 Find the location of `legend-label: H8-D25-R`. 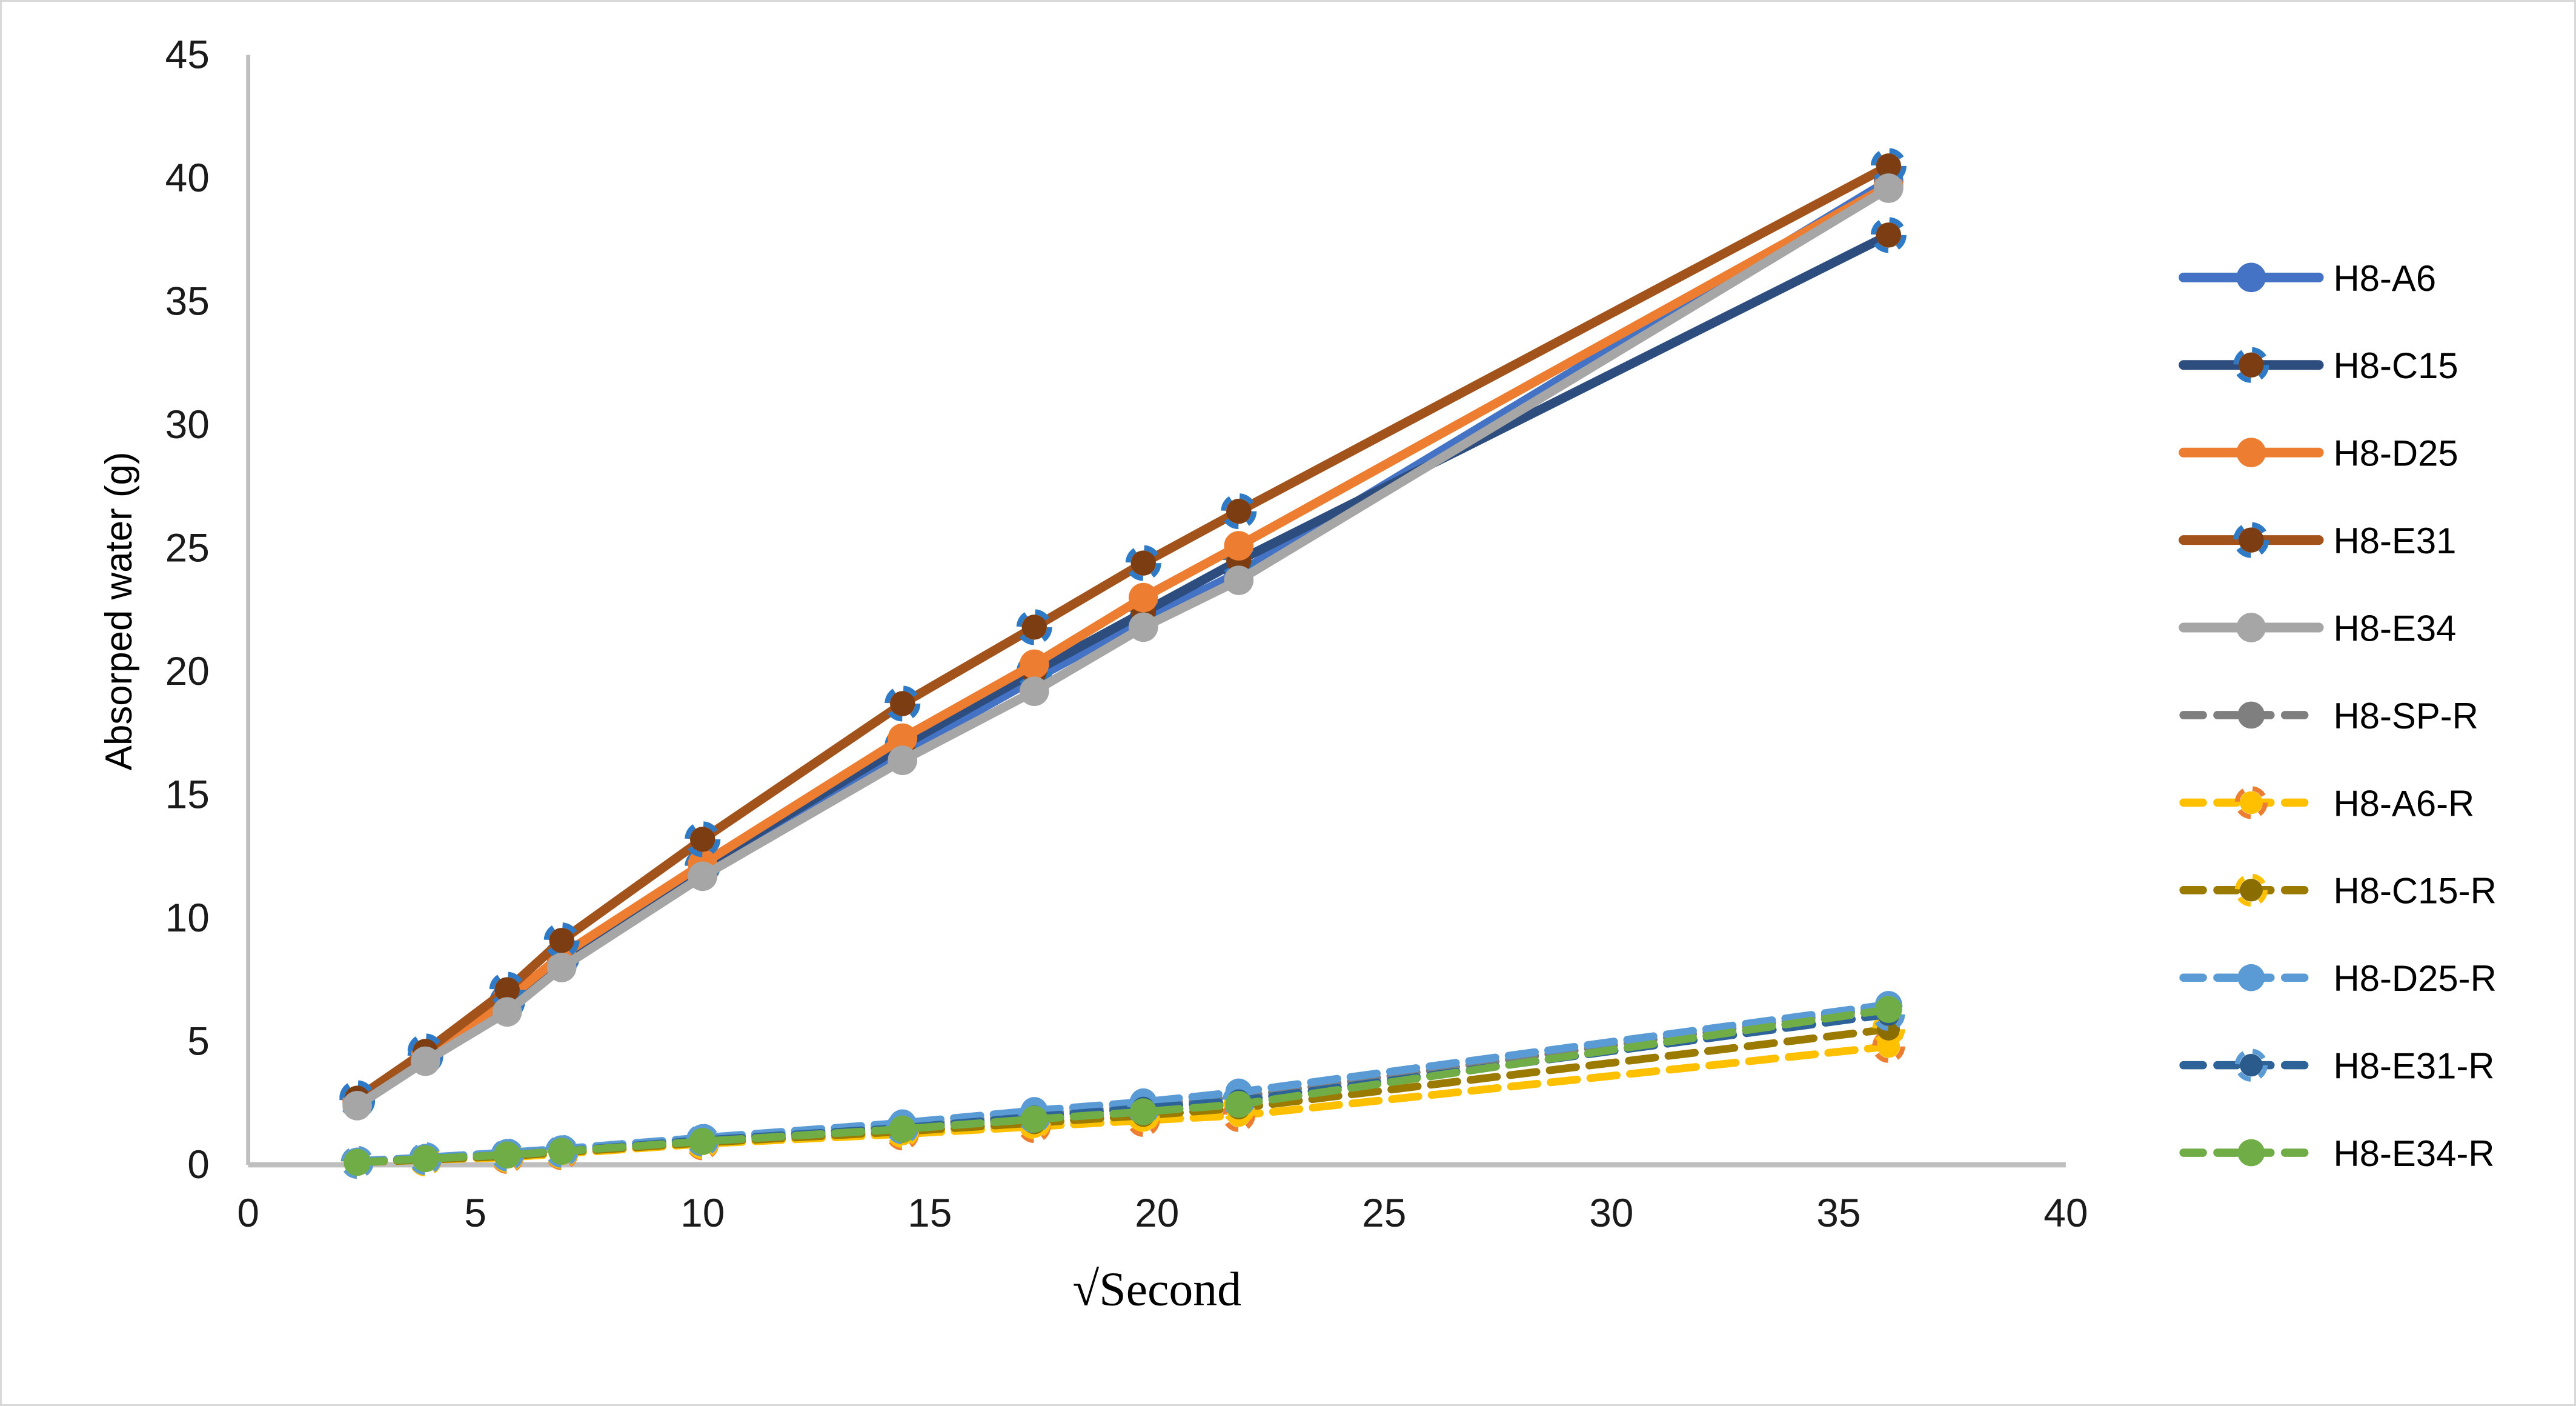

legend-label: H8-D25-R is located at coordinates (2415, 978).